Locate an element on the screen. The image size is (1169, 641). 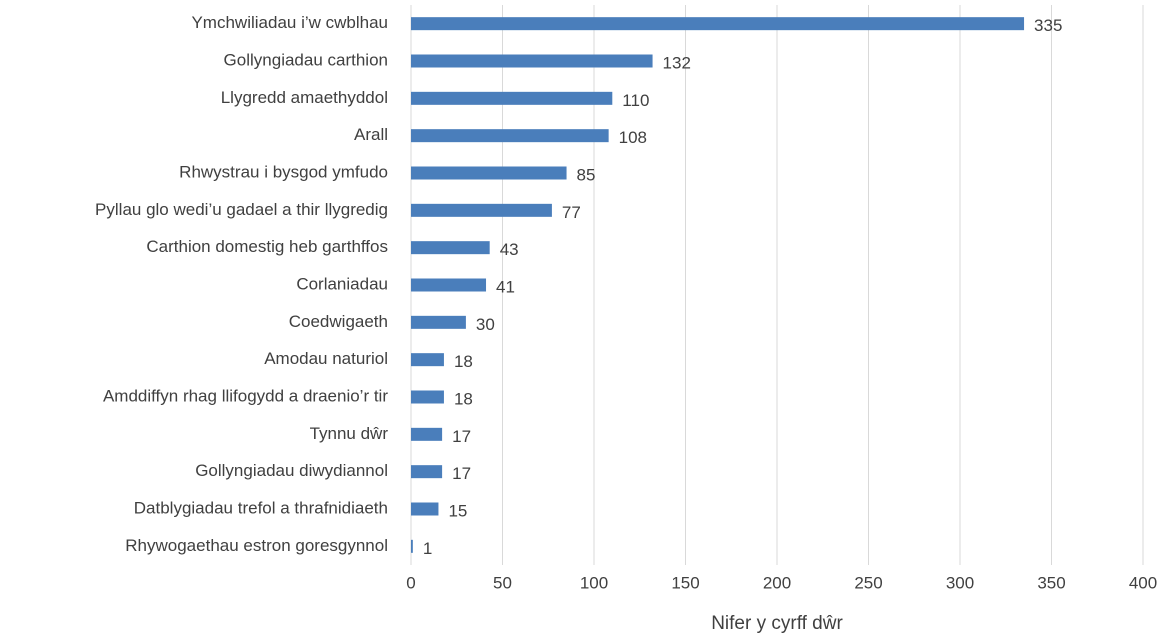
data-label: 85 is located at coordinates (586, 174).